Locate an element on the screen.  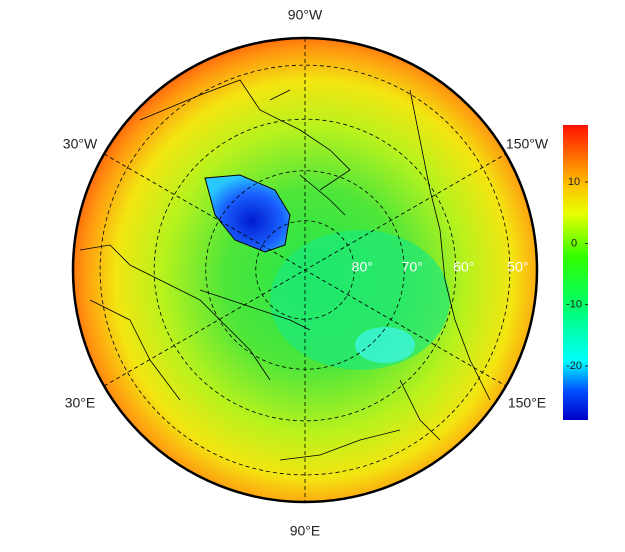
longitude-label: 150°W is located at coordinates (527, 144).